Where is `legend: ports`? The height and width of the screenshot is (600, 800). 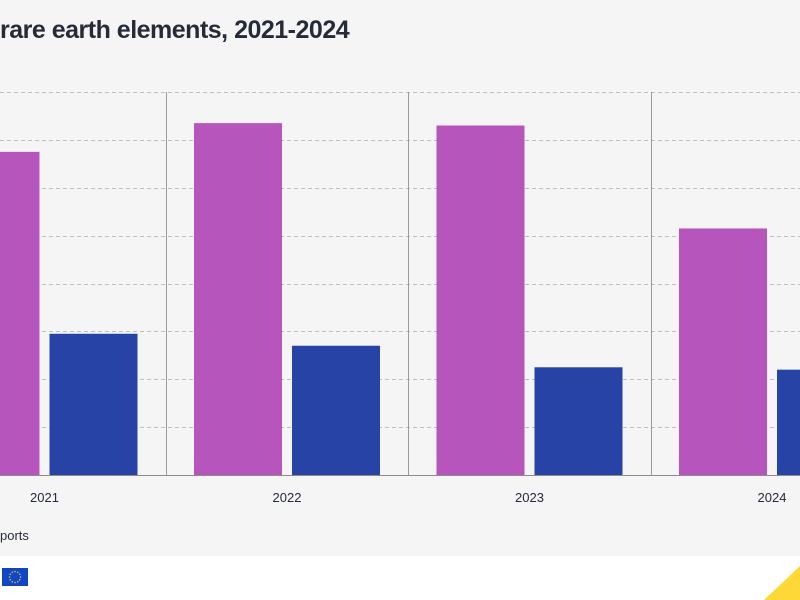
legend: ports is located at coordinates (14, 535).